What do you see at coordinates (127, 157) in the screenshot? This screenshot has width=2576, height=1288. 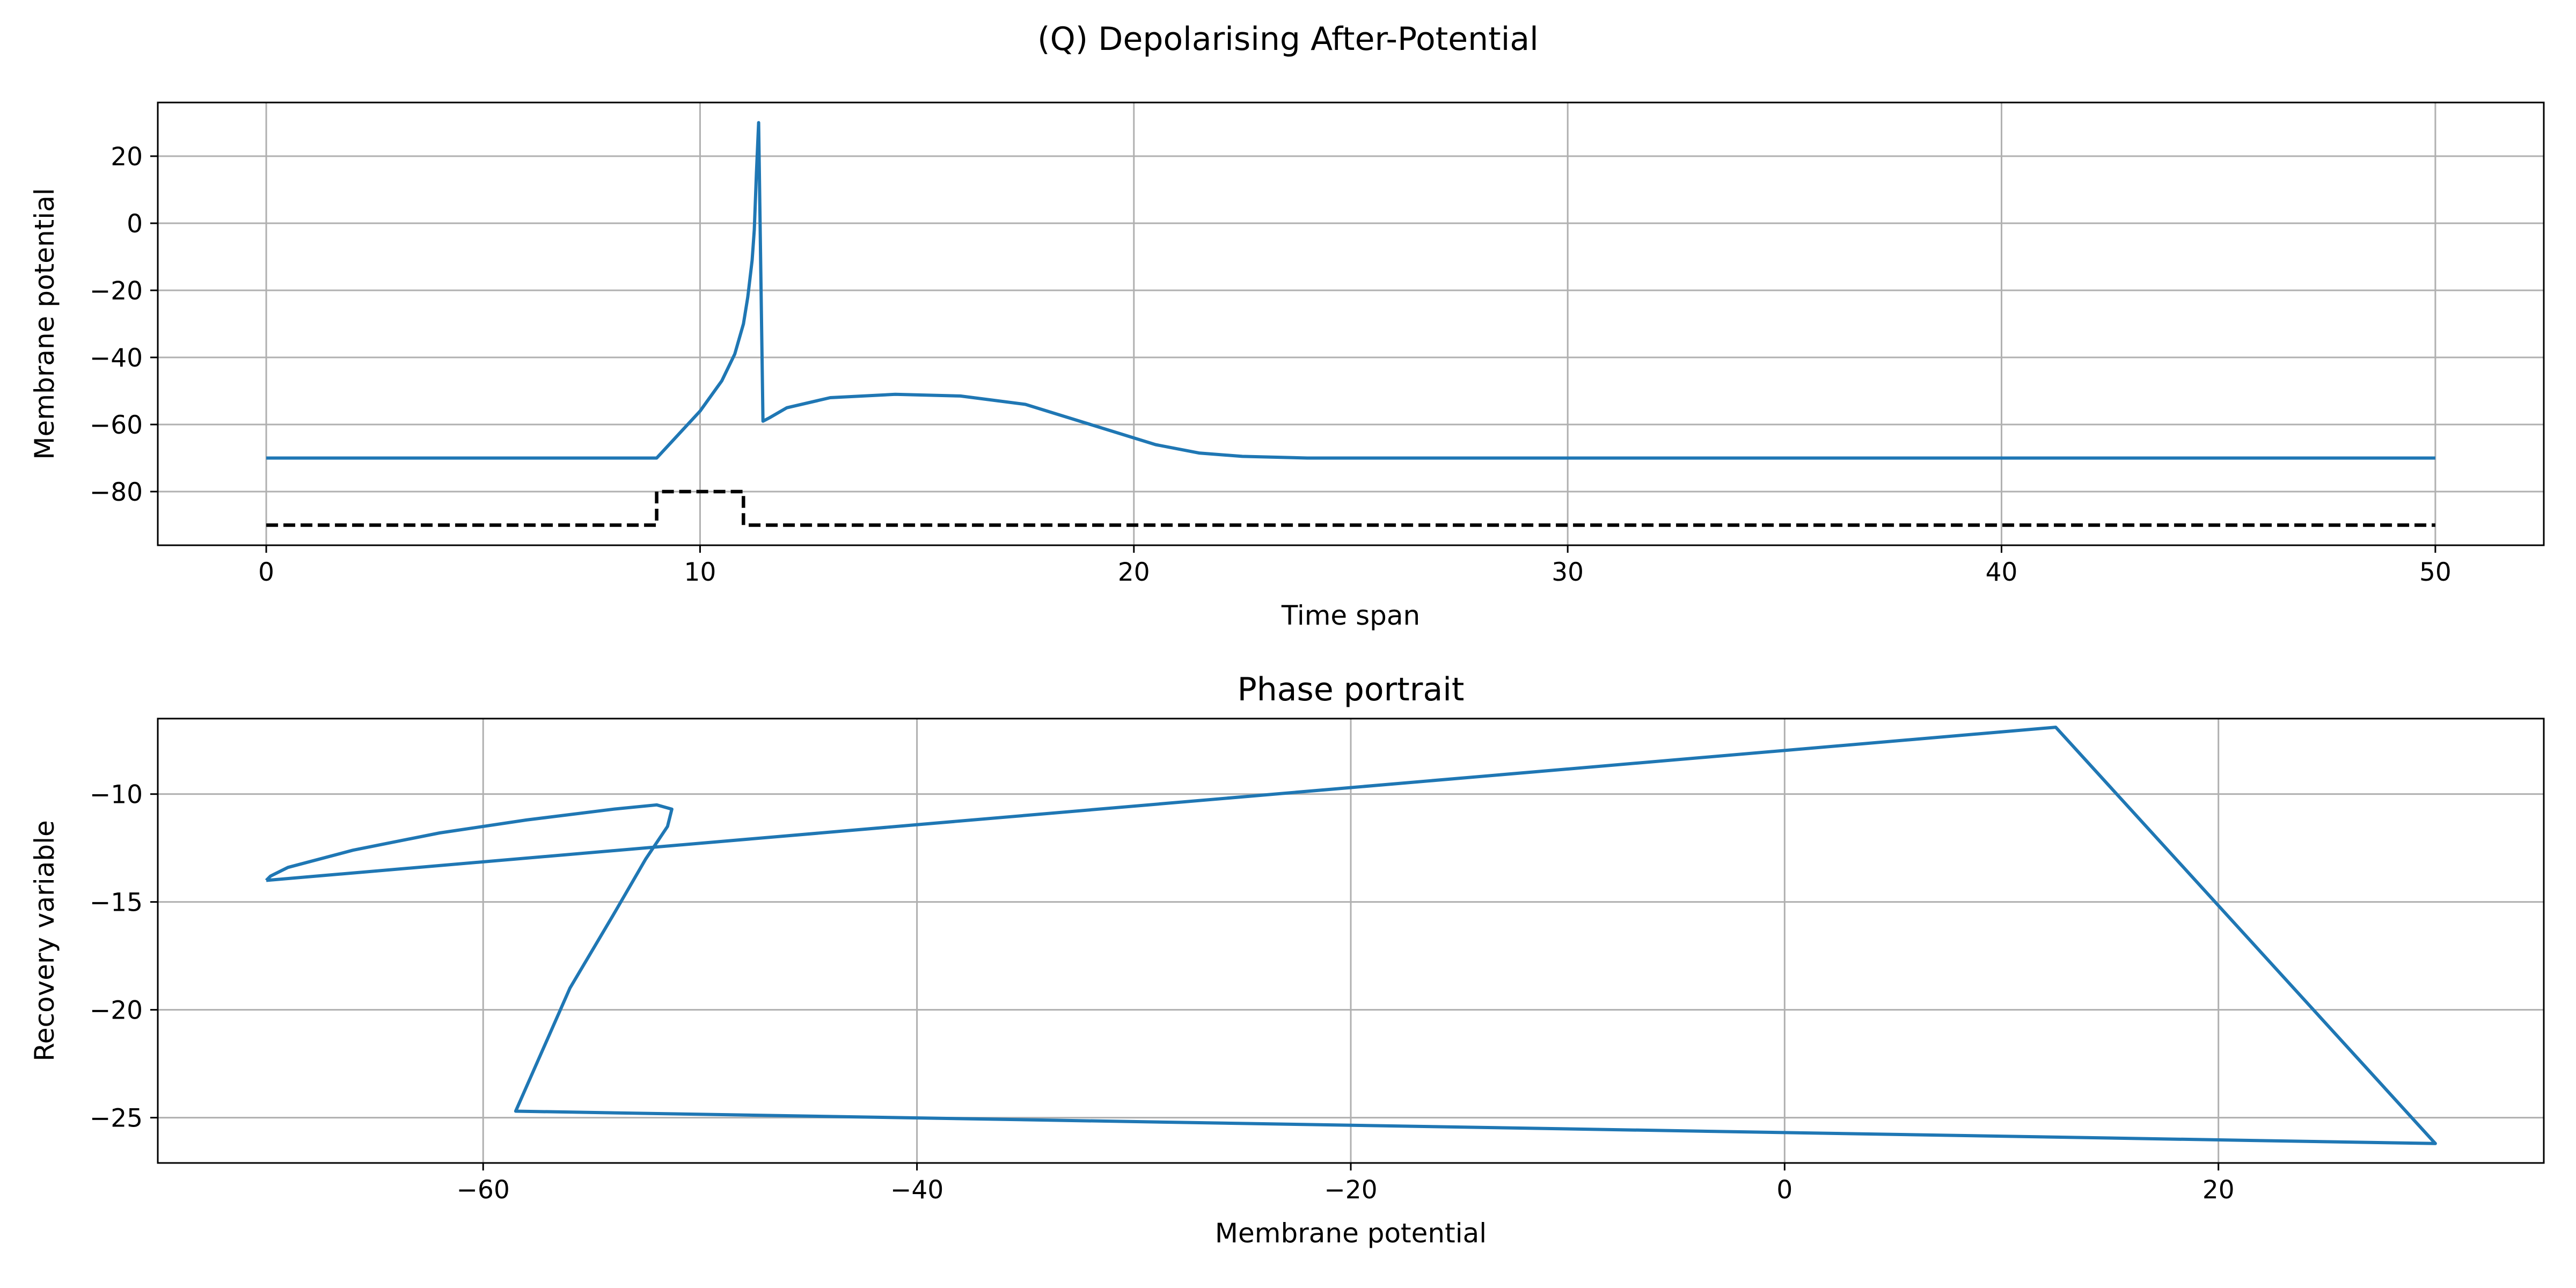 I see `top-y-tick-label-5: 20` at bounding box center [127, 157].